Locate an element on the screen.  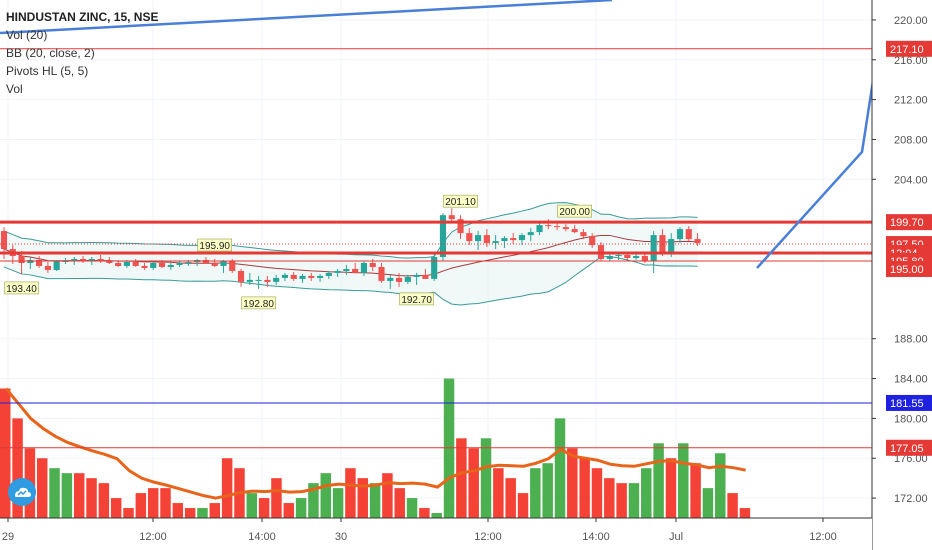
time-axis-bg is located at coordinates (436, 534).